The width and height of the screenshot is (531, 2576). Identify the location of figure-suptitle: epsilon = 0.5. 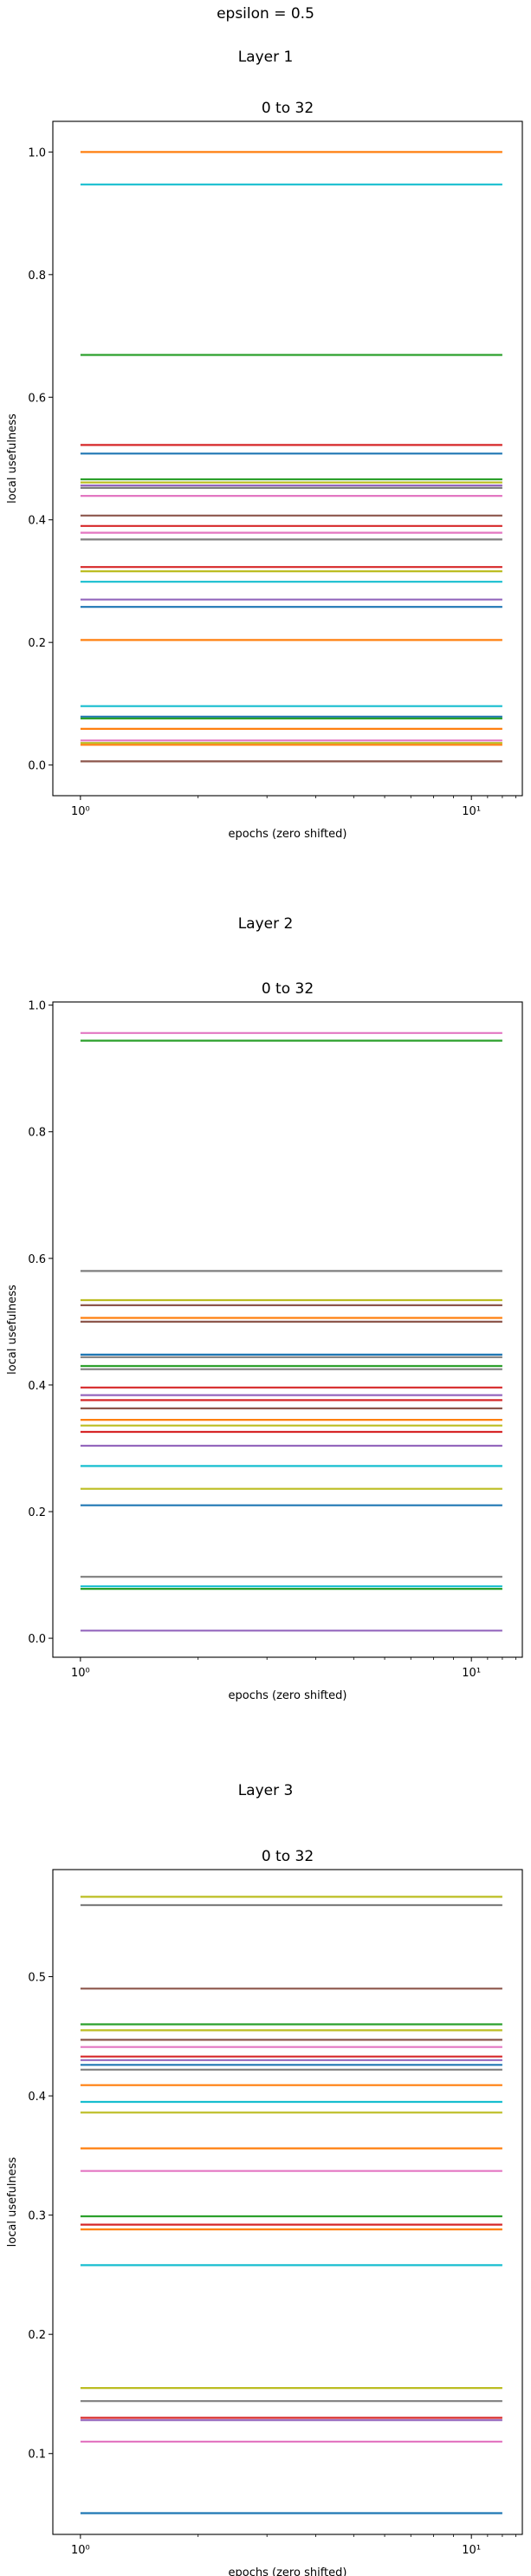
(265, 14).